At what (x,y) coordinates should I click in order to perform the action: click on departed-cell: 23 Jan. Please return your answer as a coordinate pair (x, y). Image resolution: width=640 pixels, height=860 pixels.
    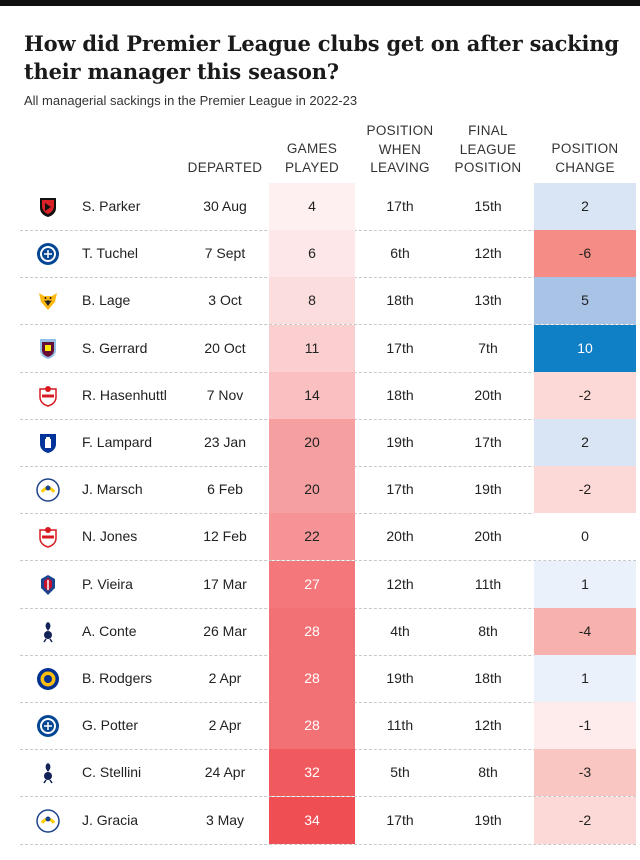
    Looking at the image, I should click on (225, 442).